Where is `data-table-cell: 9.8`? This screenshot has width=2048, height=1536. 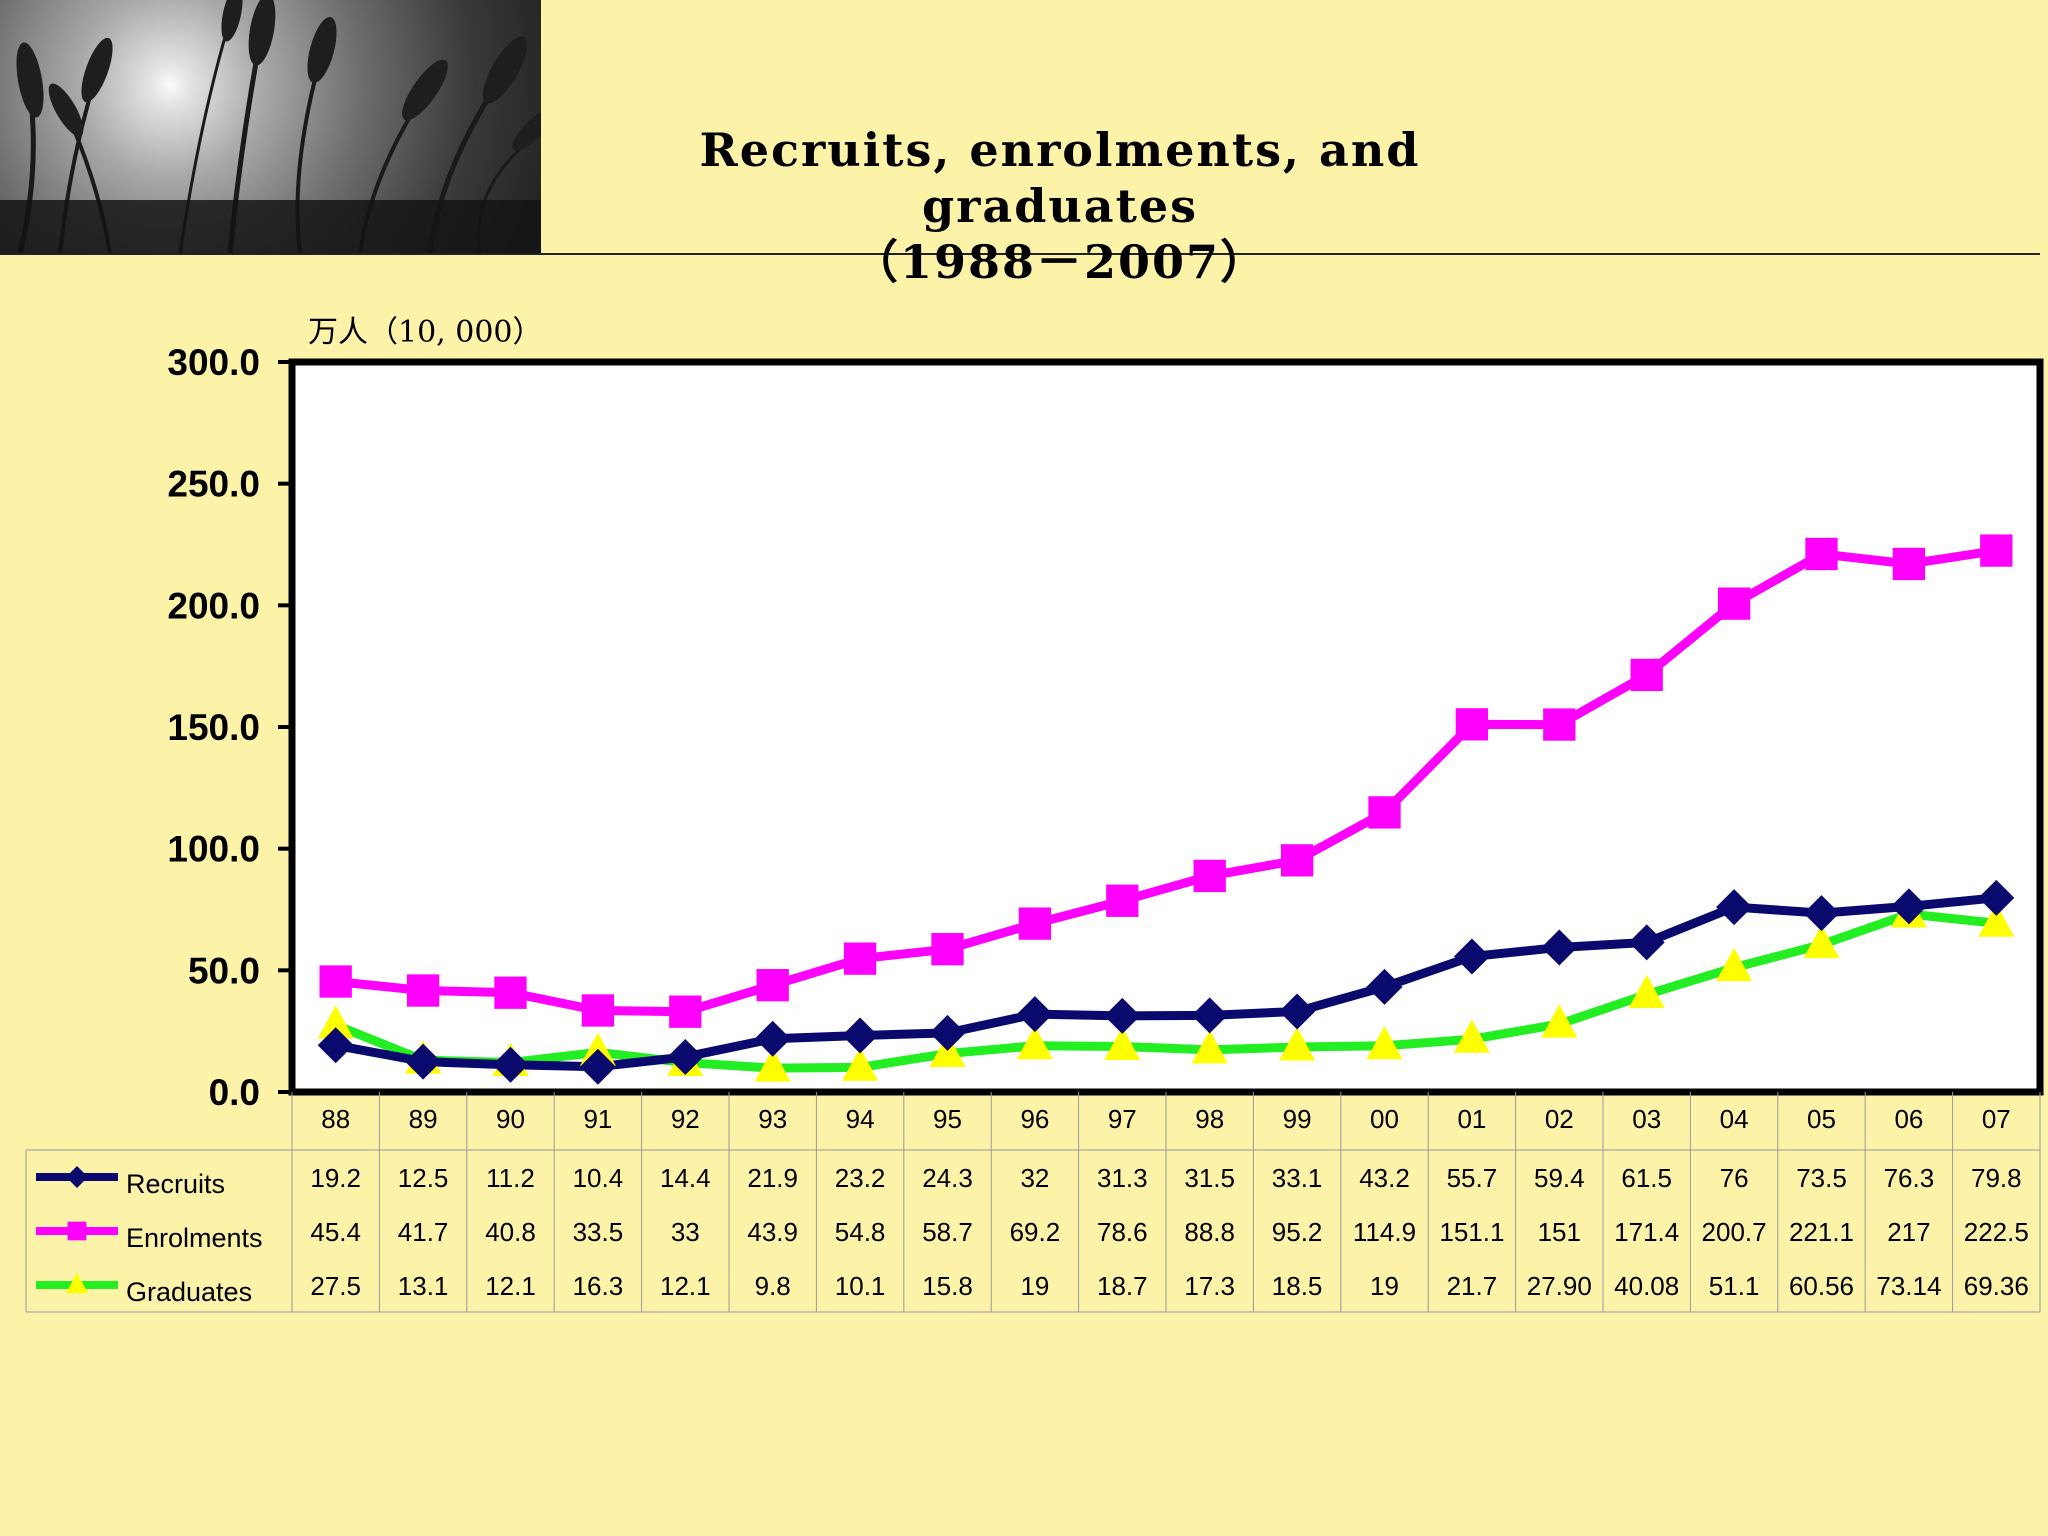
data-table-cell: 9.8 is located at coordinates (773, 1286).